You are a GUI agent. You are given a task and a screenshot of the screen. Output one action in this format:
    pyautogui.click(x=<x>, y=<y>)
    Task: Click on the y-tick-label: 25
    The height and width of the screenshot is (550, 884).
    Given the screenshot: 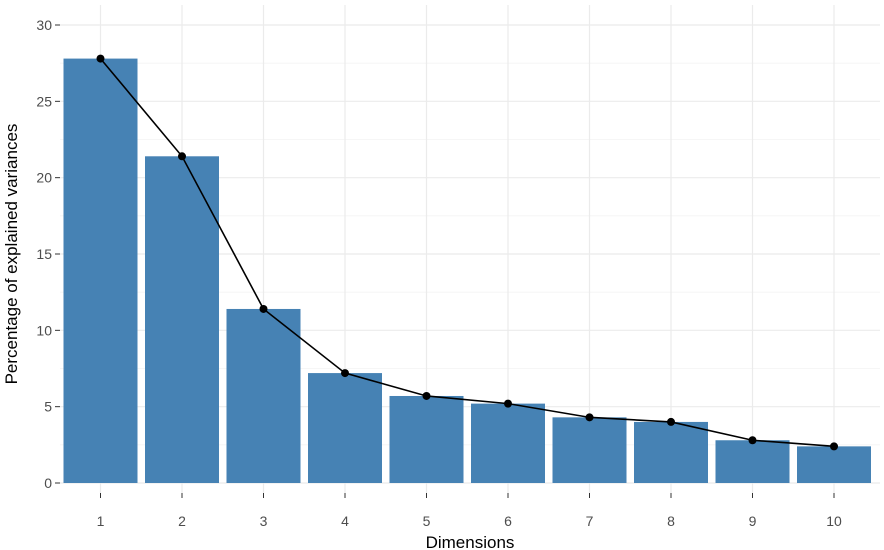 What is the action you would take?
    pyautogui.click(x=44, y=101)
    